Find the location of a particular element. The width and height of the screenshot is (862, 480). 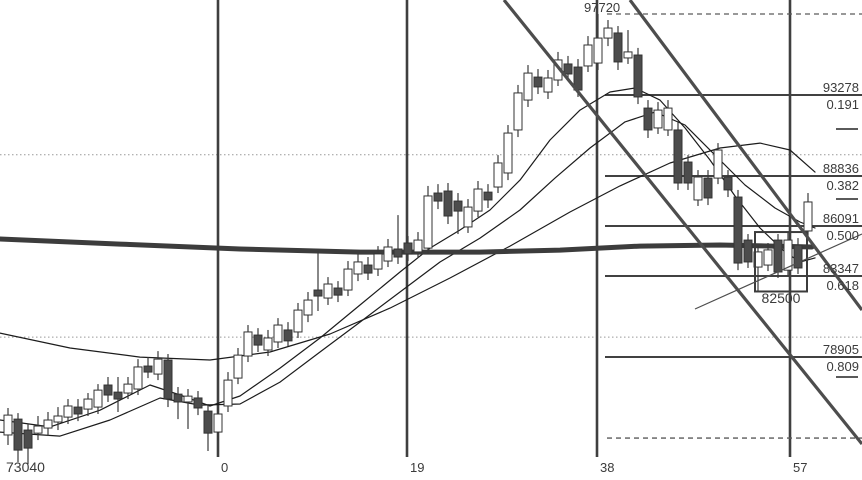

ma-long-thick is located at coordinates (407, 245).